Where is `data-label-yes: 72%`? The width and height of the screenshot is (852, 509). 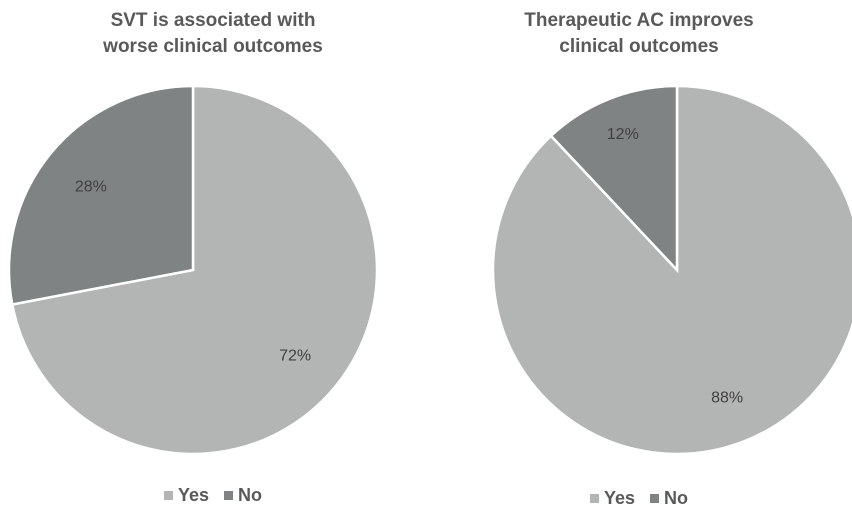 data-label-yes: 72% is located at coordinates (295, 355).